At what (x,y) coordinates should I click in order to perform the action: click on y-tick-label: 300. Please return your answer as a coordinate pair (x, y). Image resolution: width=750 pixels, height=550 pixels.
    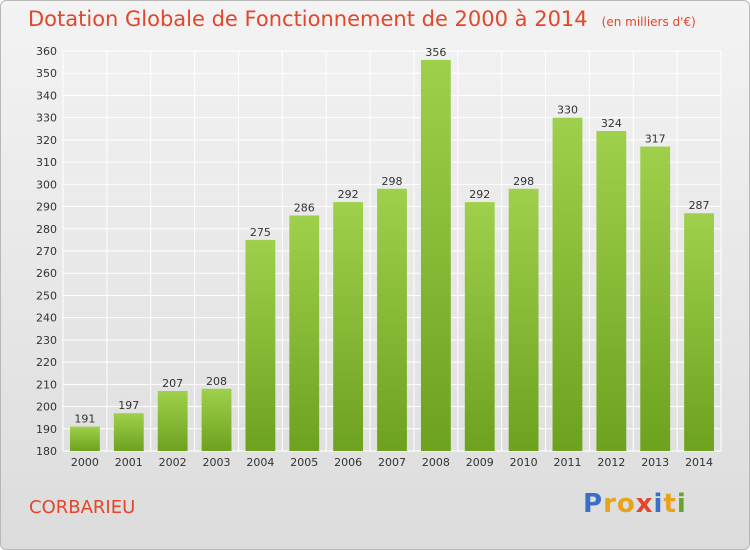
    Looking at the image, I should click on (46, 184).